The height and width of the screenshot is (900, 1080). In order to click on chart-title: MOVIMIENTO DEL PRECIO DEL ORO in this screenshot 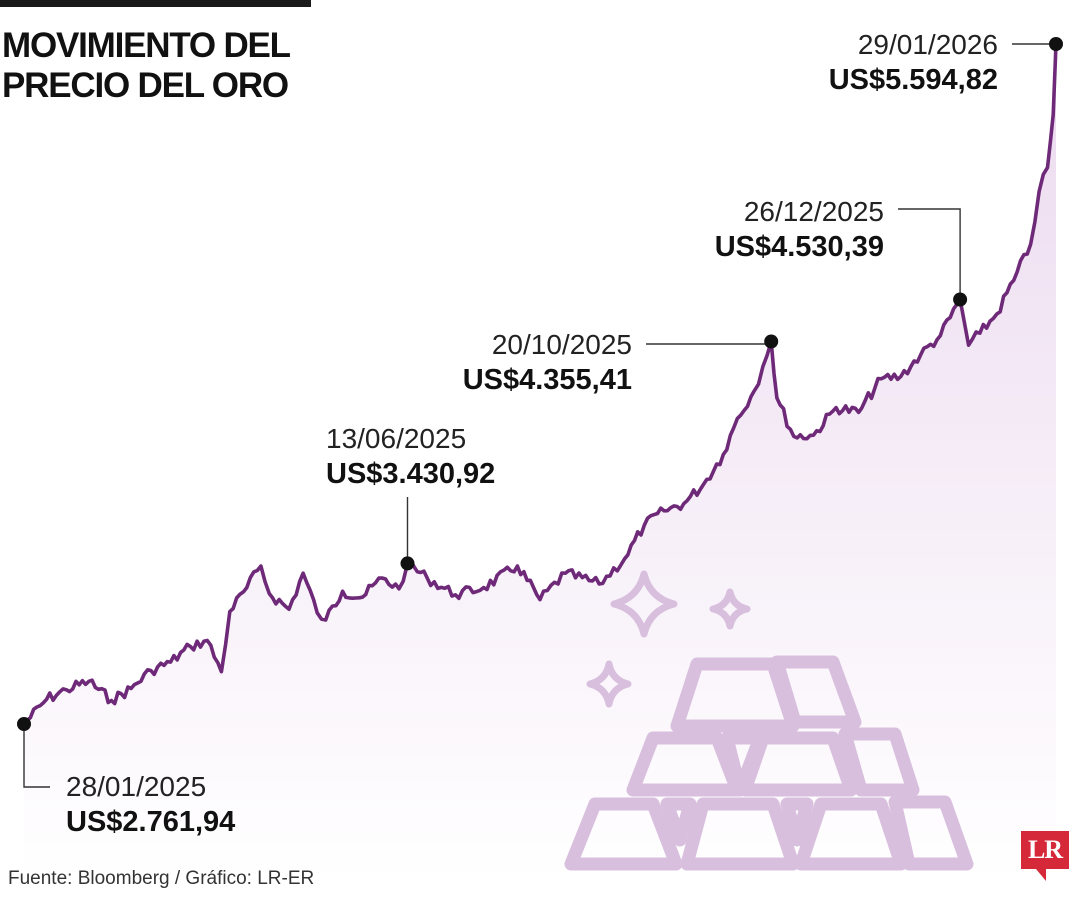, I will do `click(167, 66)`.